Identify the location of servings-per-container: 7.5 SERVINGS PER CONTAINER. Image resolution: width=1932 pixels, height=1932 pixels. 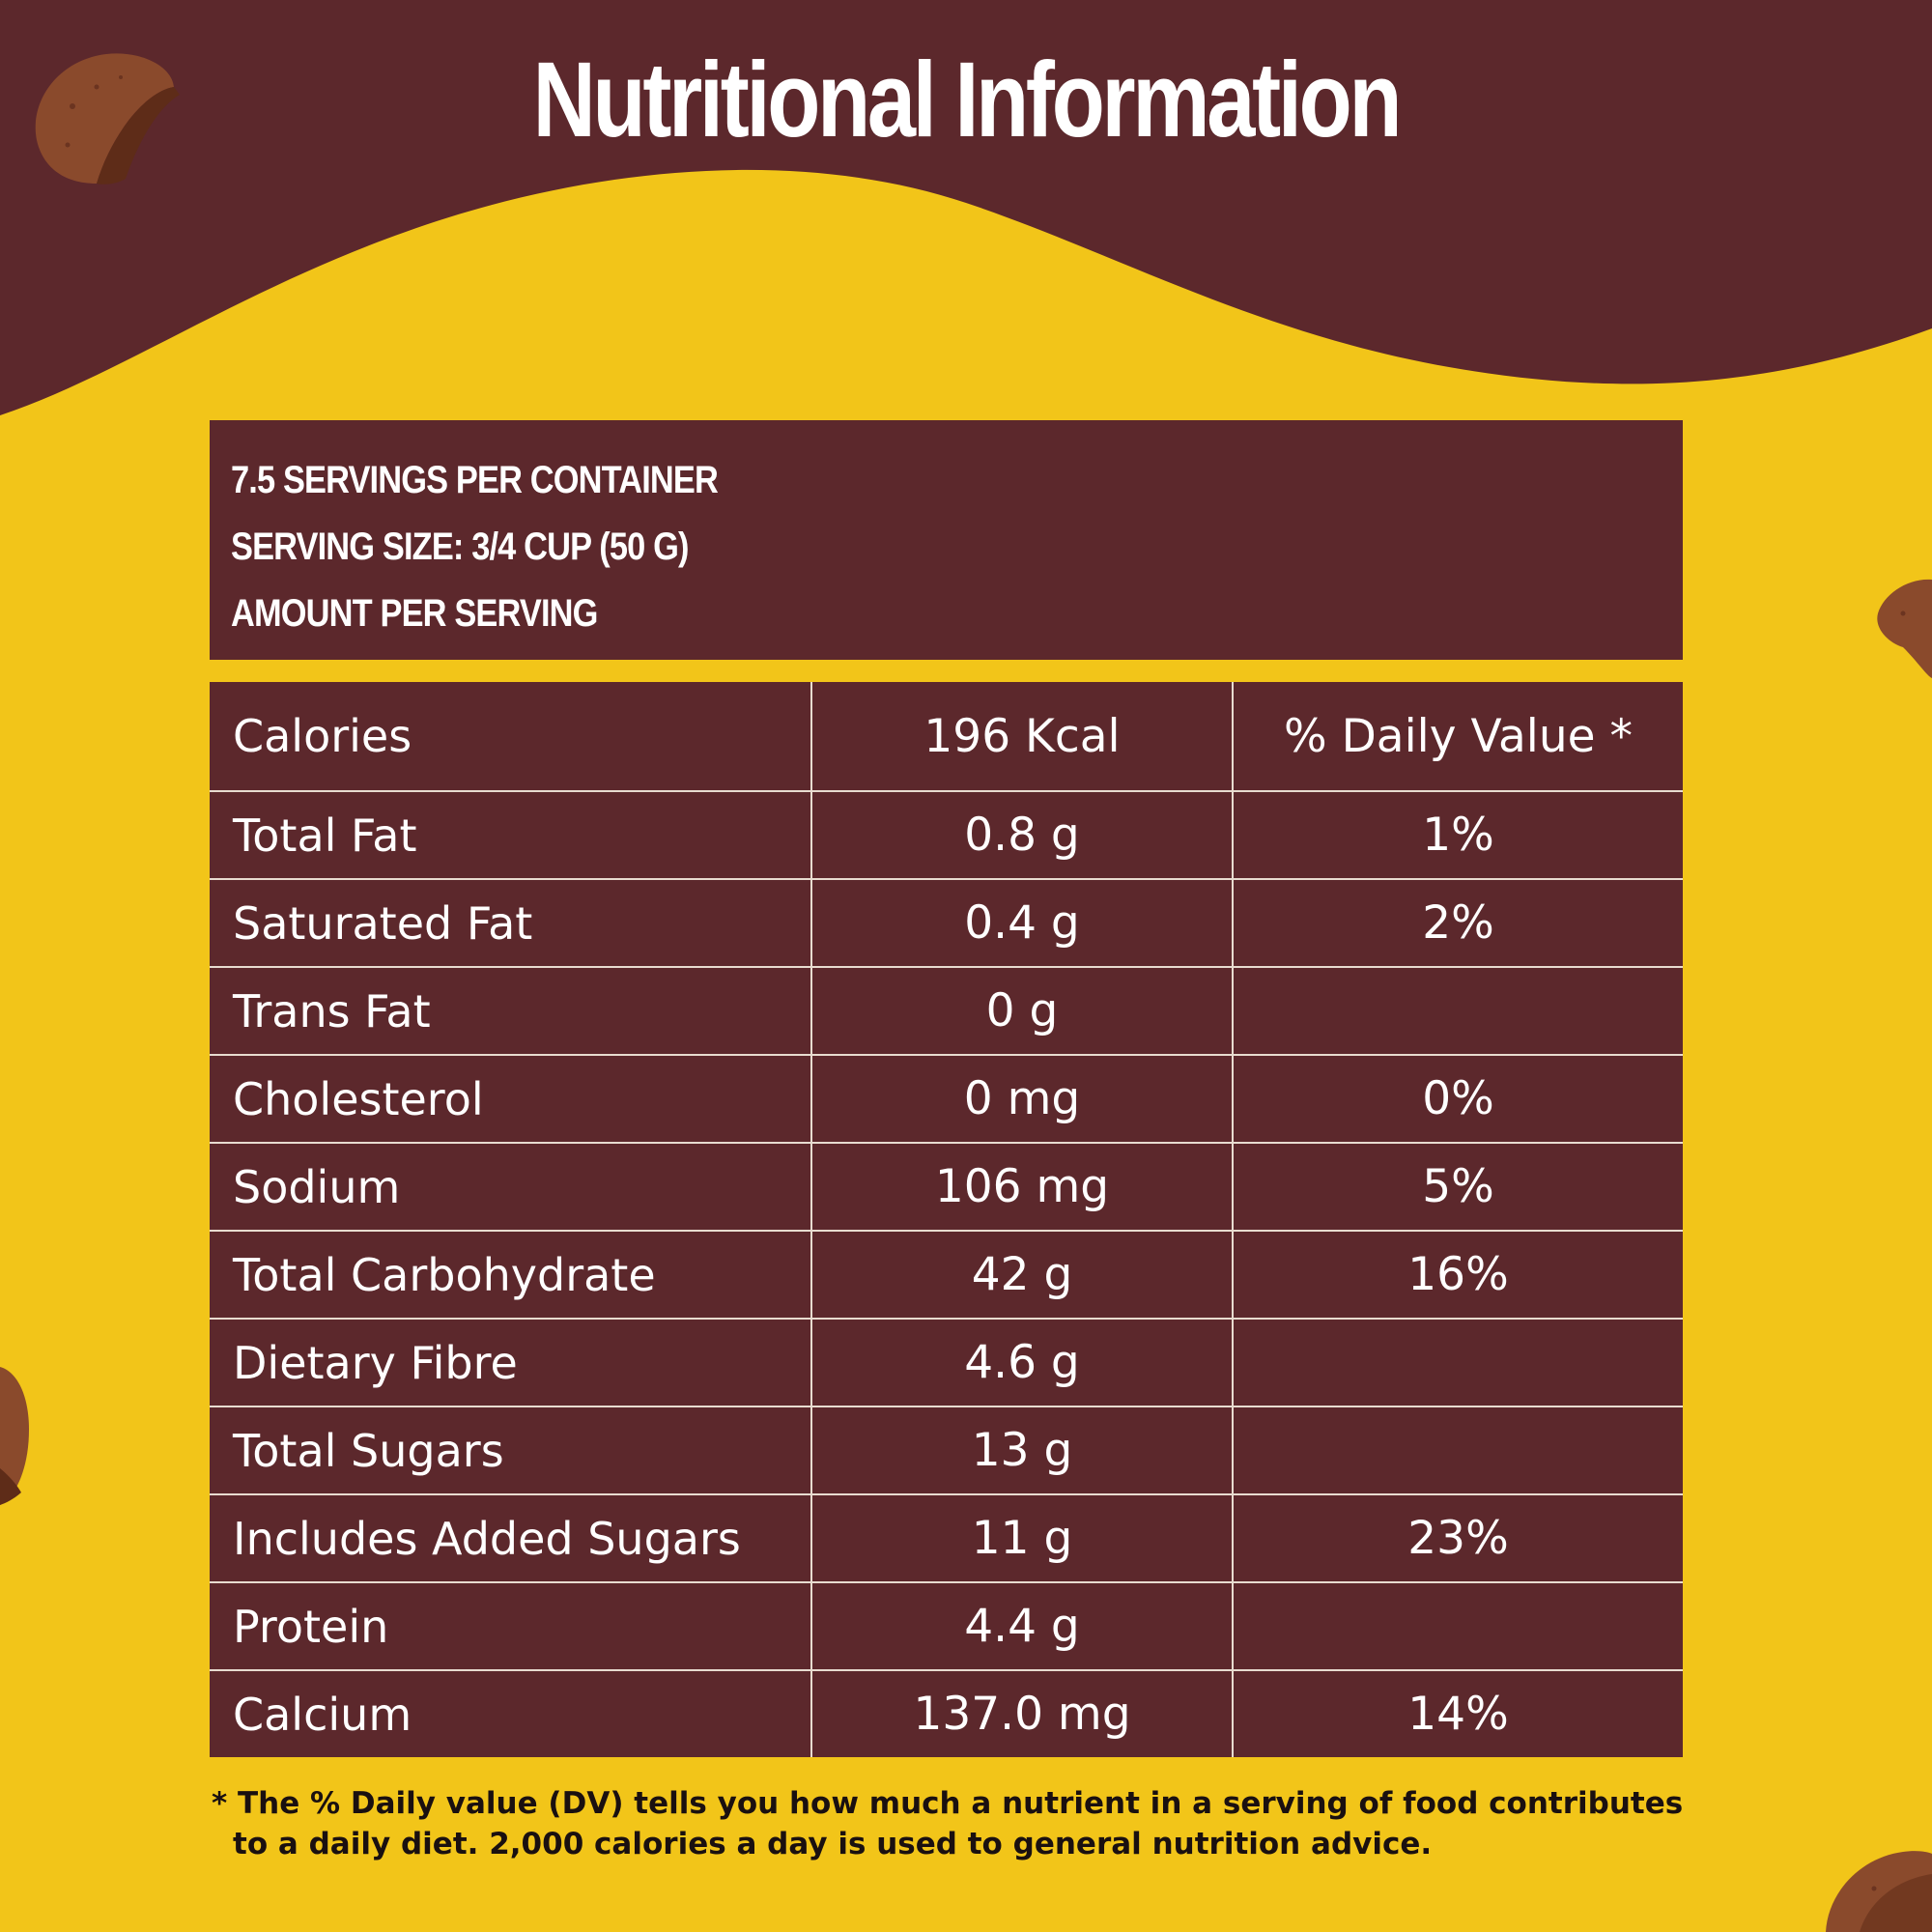
(475, 480).